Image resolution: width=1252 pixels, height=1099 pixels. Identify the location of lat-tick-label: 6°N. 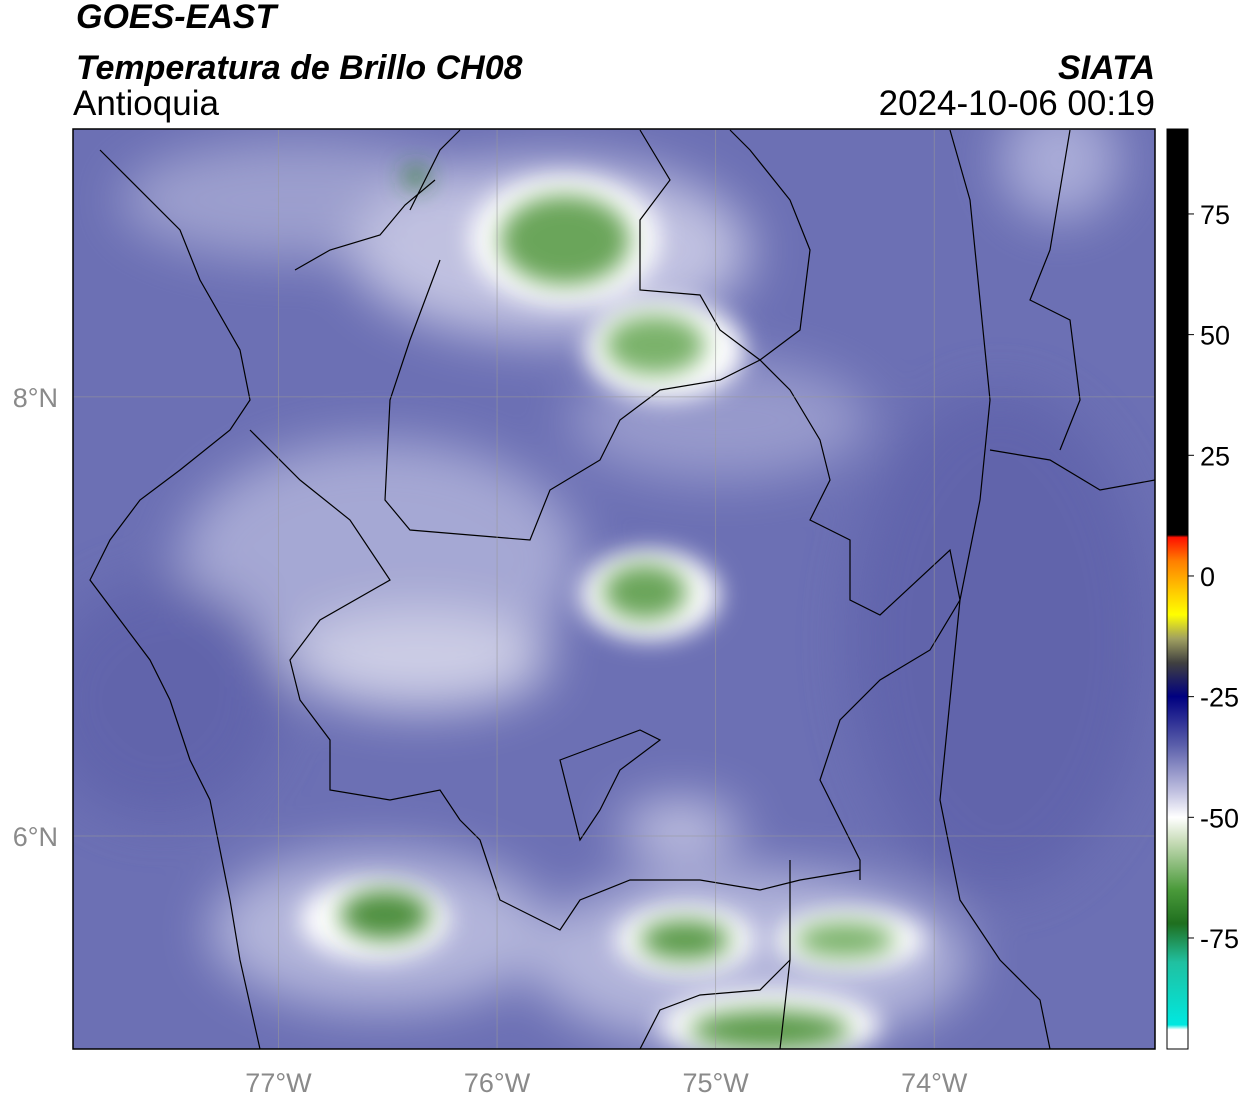
(35, 837).